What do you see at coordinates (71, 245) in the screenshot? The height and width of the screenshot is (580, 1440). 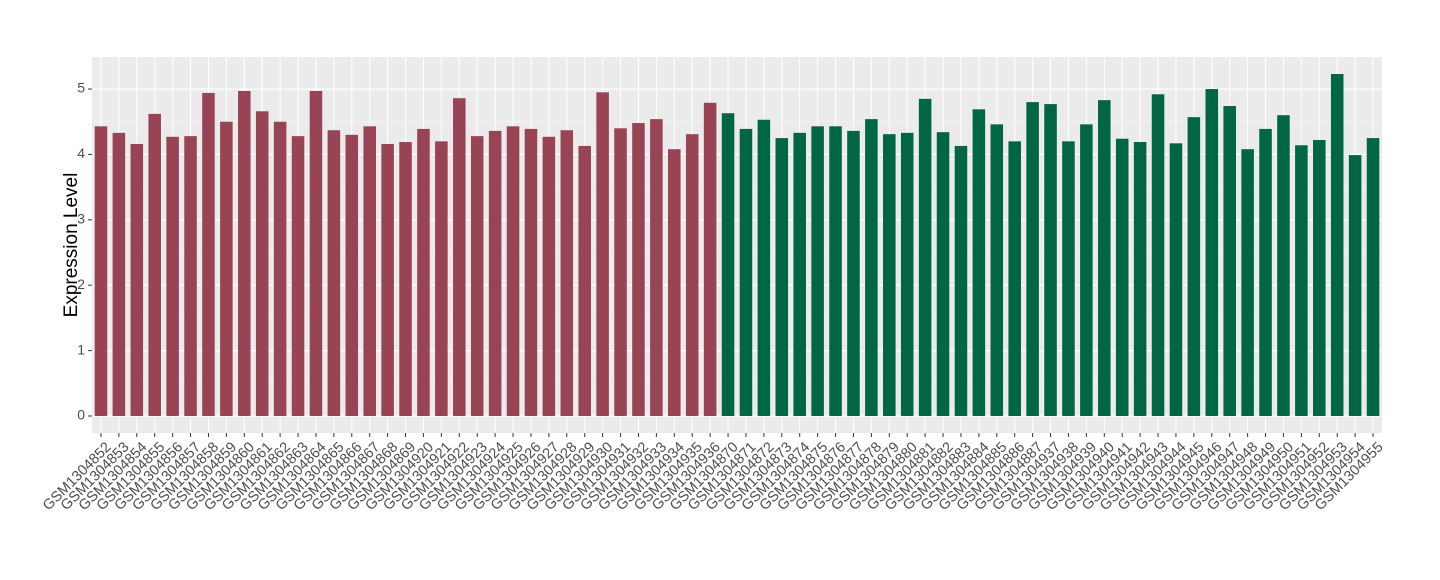 I see `y-axis-title: Expression Level` at bounding box center [71, 245].